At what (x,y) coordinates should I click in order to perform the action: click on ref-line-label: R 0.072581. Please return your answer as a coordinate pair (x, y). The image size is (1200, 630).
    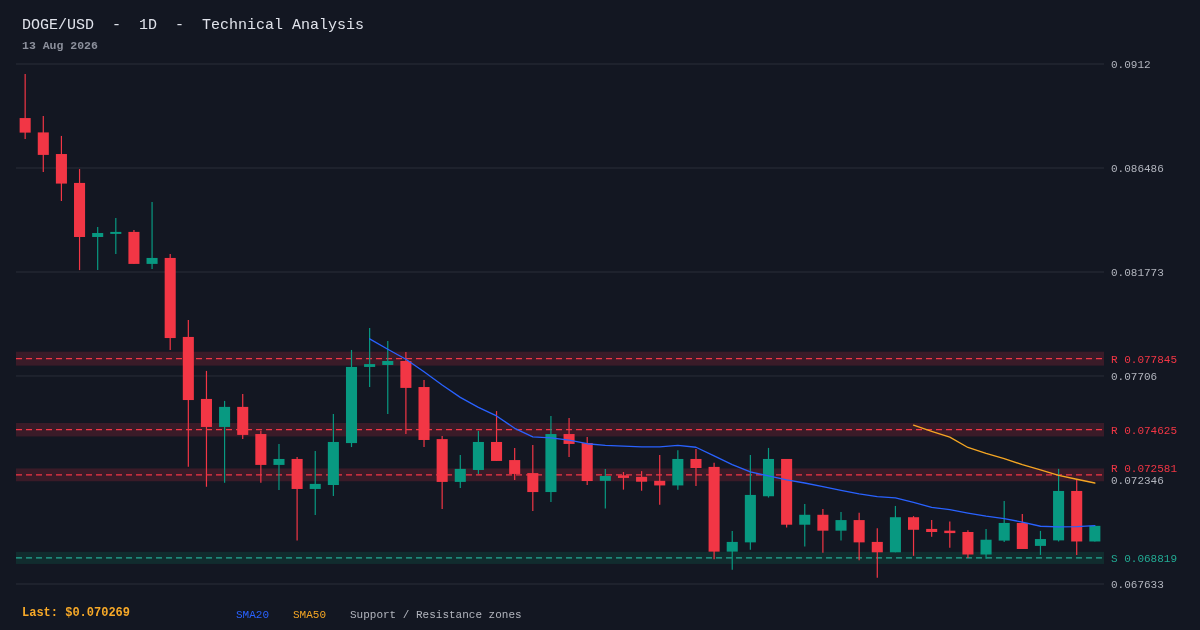
    Looking at the image, I should click on (1144, 468).